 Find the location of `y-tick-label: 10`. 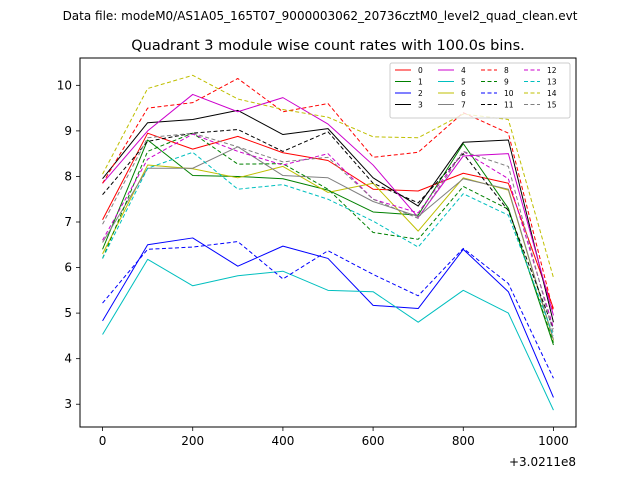

y-tick-label: 10 is located at coordinates (64, 85).